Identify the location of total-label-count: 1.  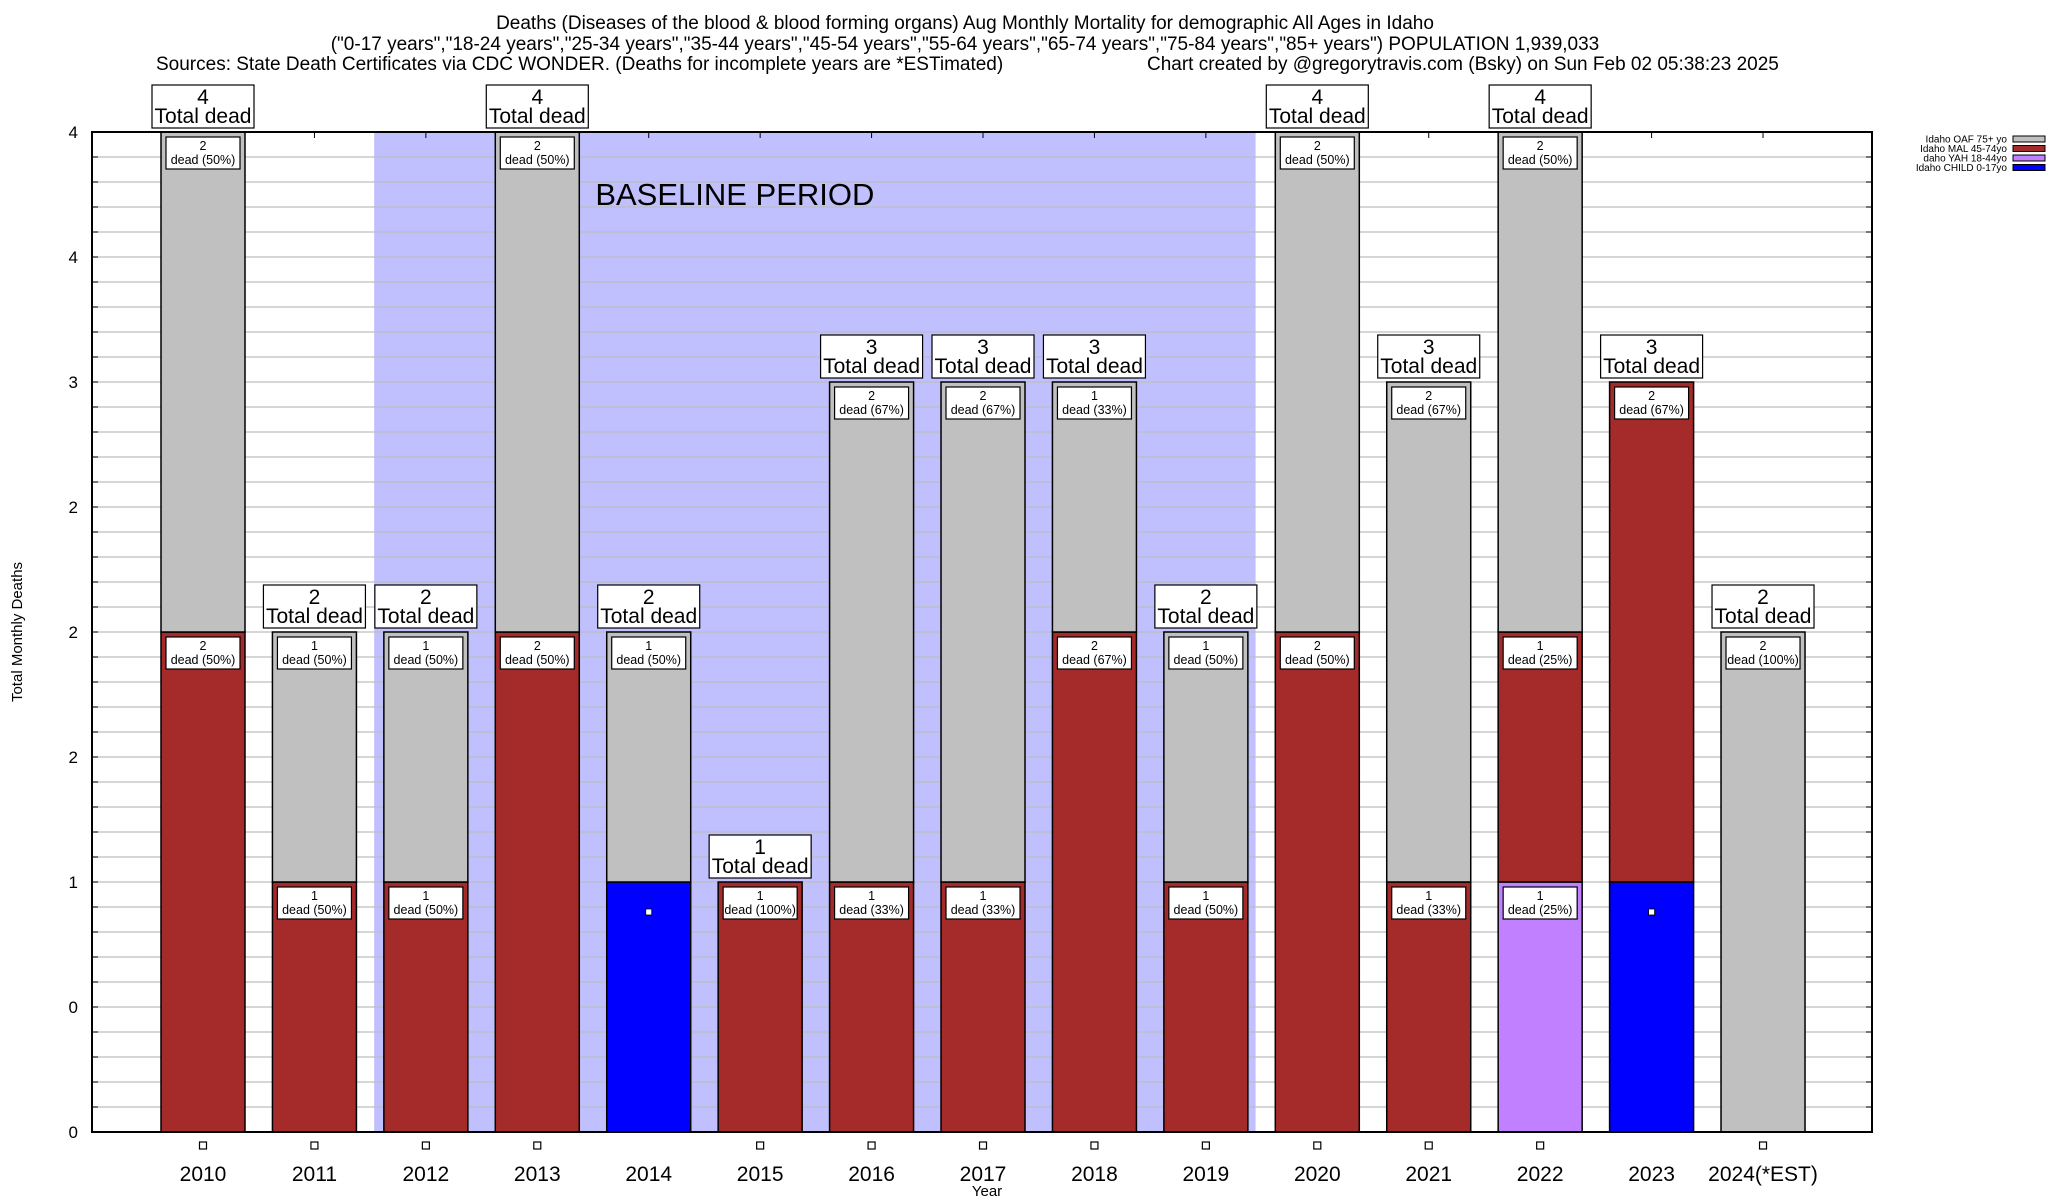
(760, 847).